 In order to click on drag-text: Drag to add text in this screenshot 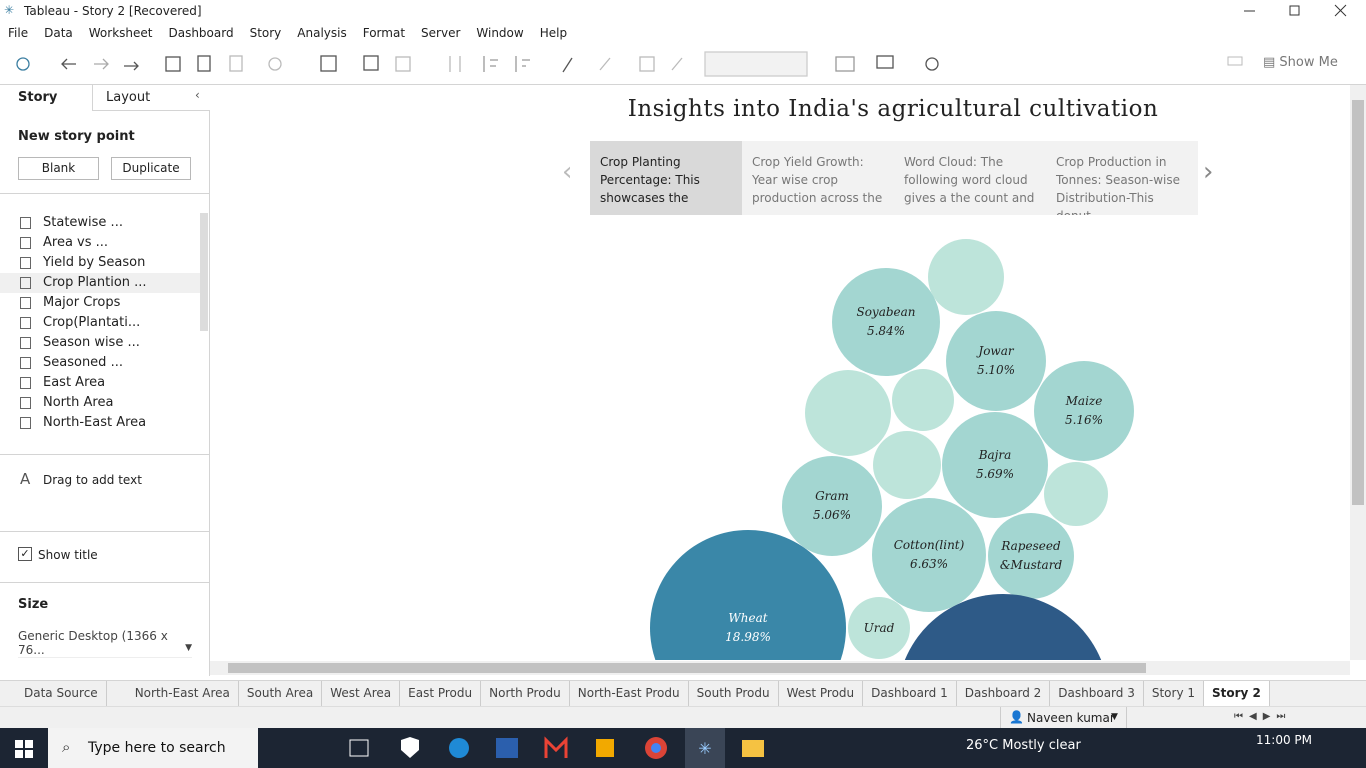, I will do `click(92, 480)`.